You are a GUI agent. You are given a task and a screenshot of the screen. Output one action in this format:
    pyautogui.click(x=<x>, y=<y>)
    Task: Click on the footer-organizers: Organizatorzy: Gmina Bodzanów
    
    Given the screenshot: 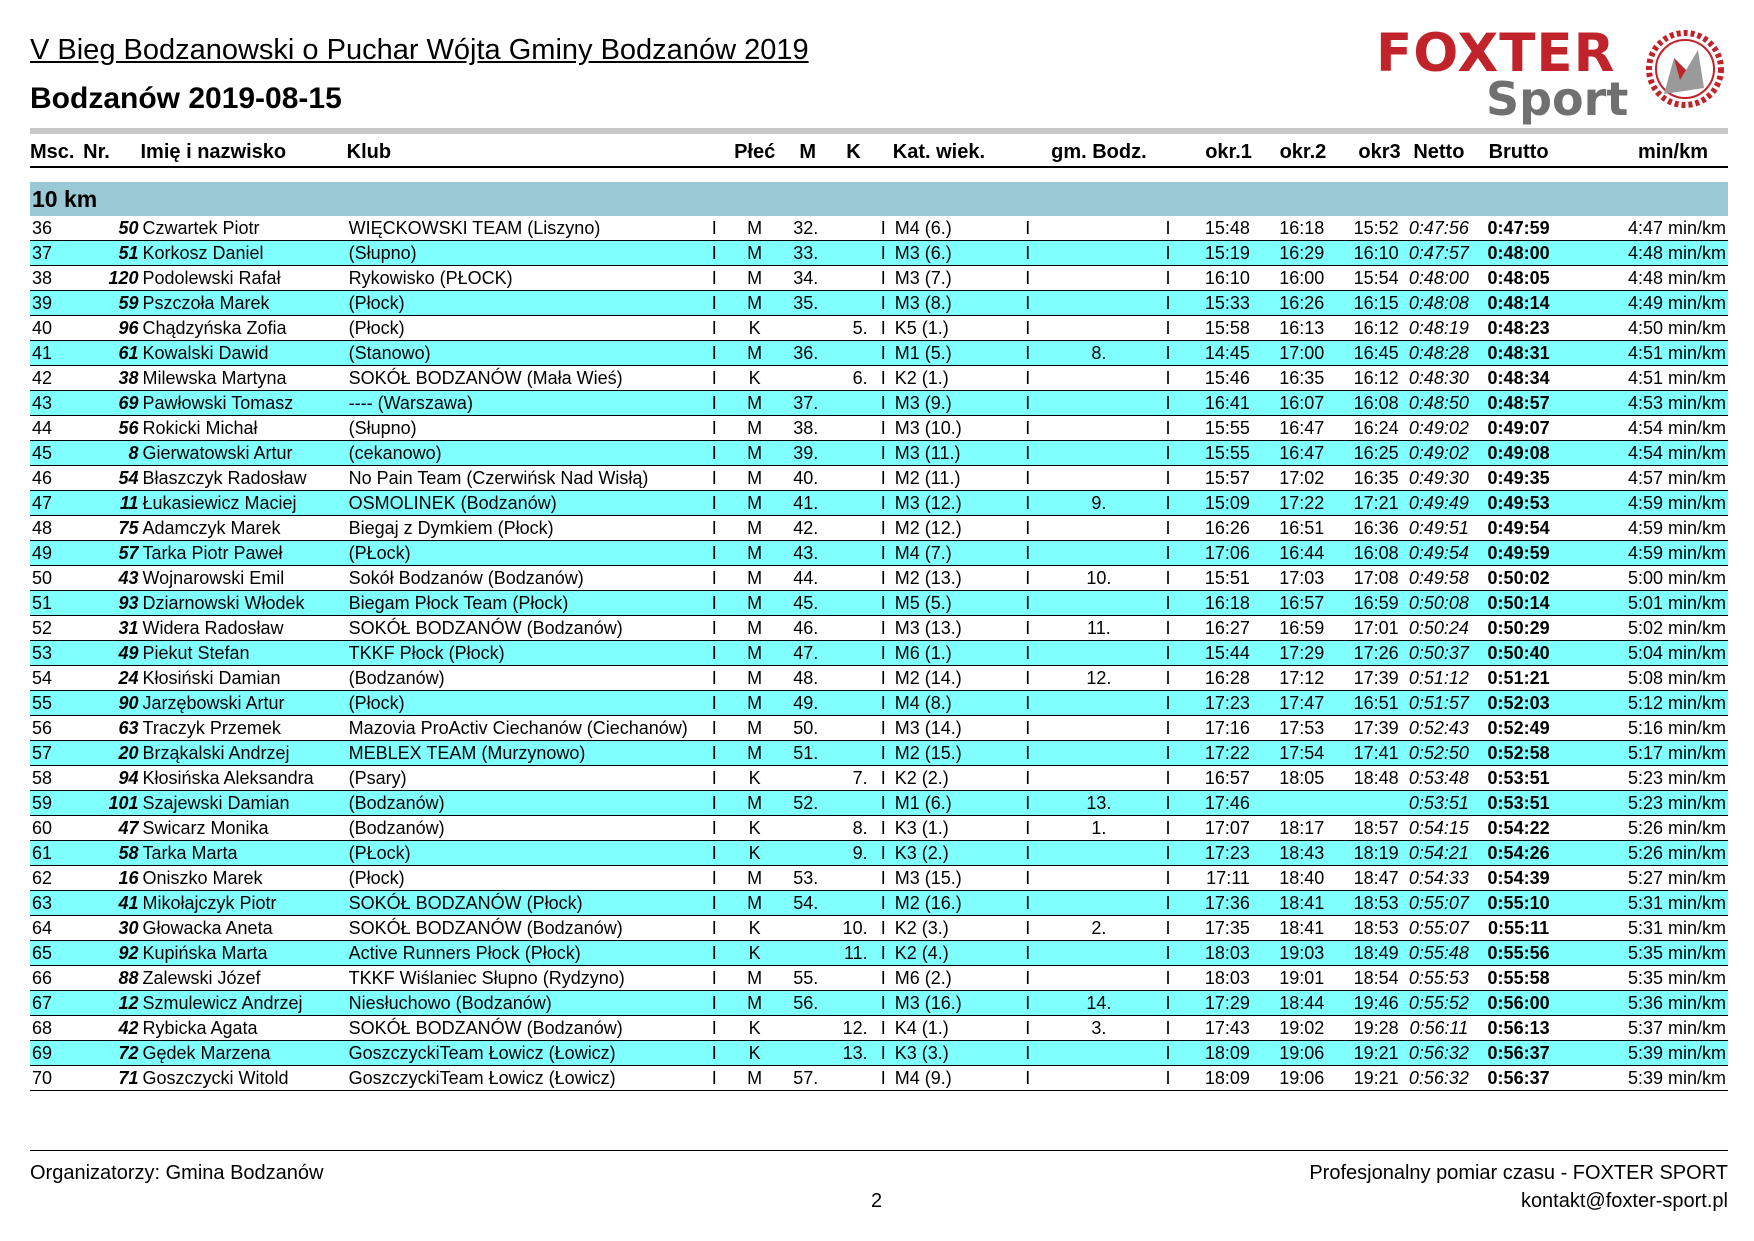 What is the action you would take?
    pyautogui.click(x=177, y=1173)
    